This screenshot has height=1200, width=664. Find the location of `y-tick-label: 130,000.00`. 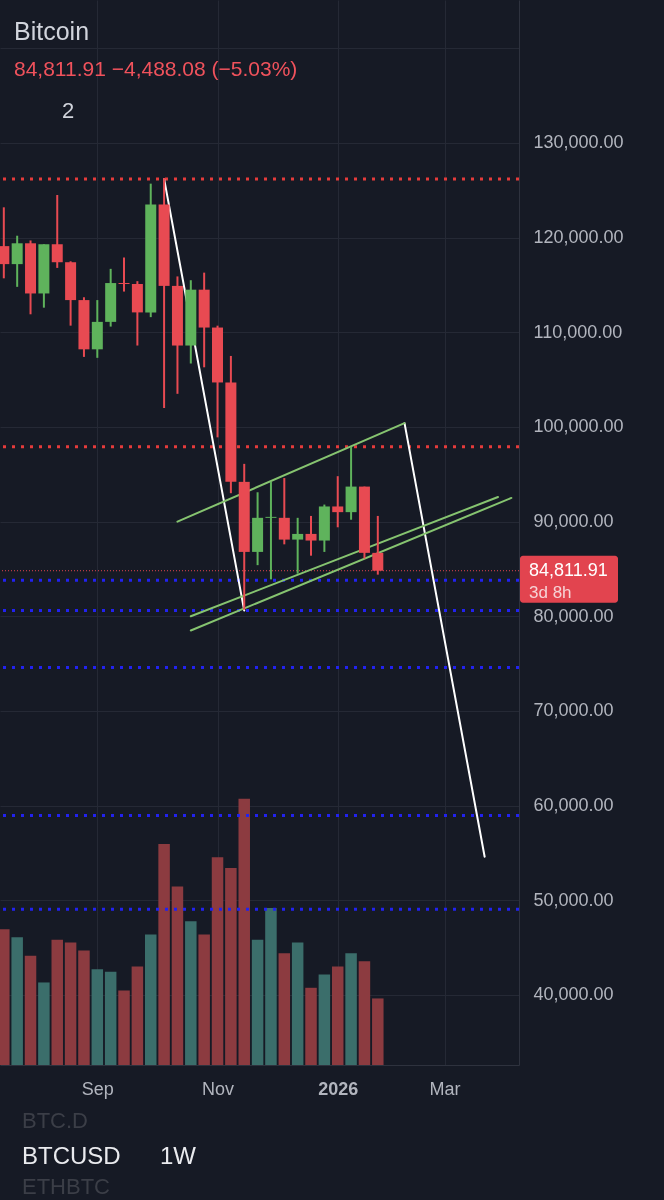

y-tick-label: 130,000.00 is located at coordinates (578, 142).